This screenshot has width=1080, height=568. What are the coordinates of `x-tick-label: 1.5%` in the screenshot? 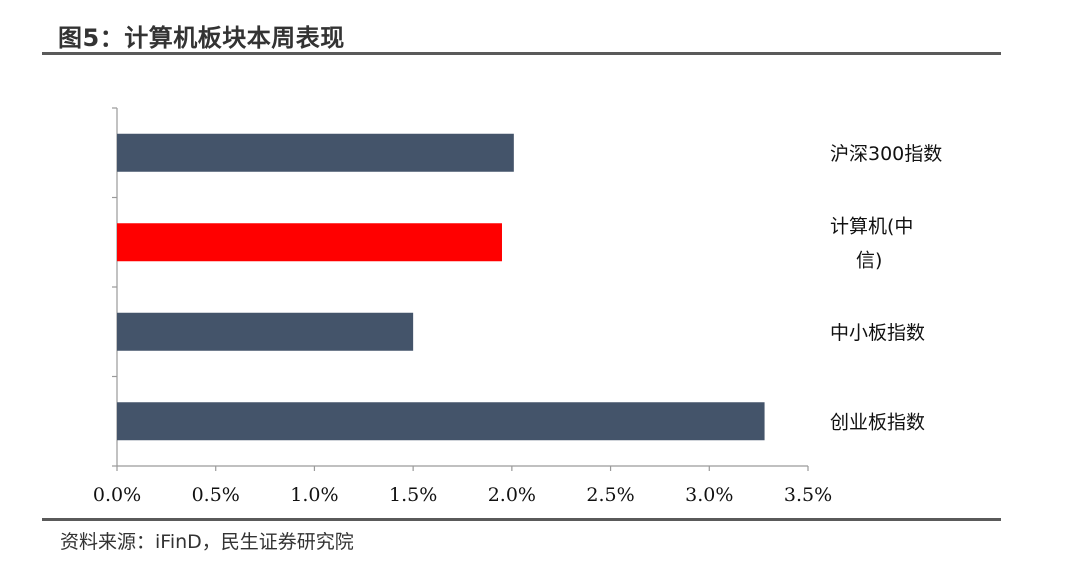 It's located at (413, 495).